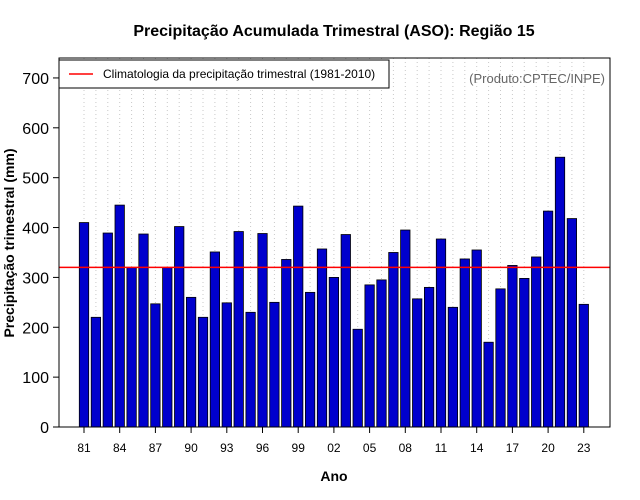 This screenshot has width=640, height=500. I want to click on x-tick-label: 96, so click(263, 448).